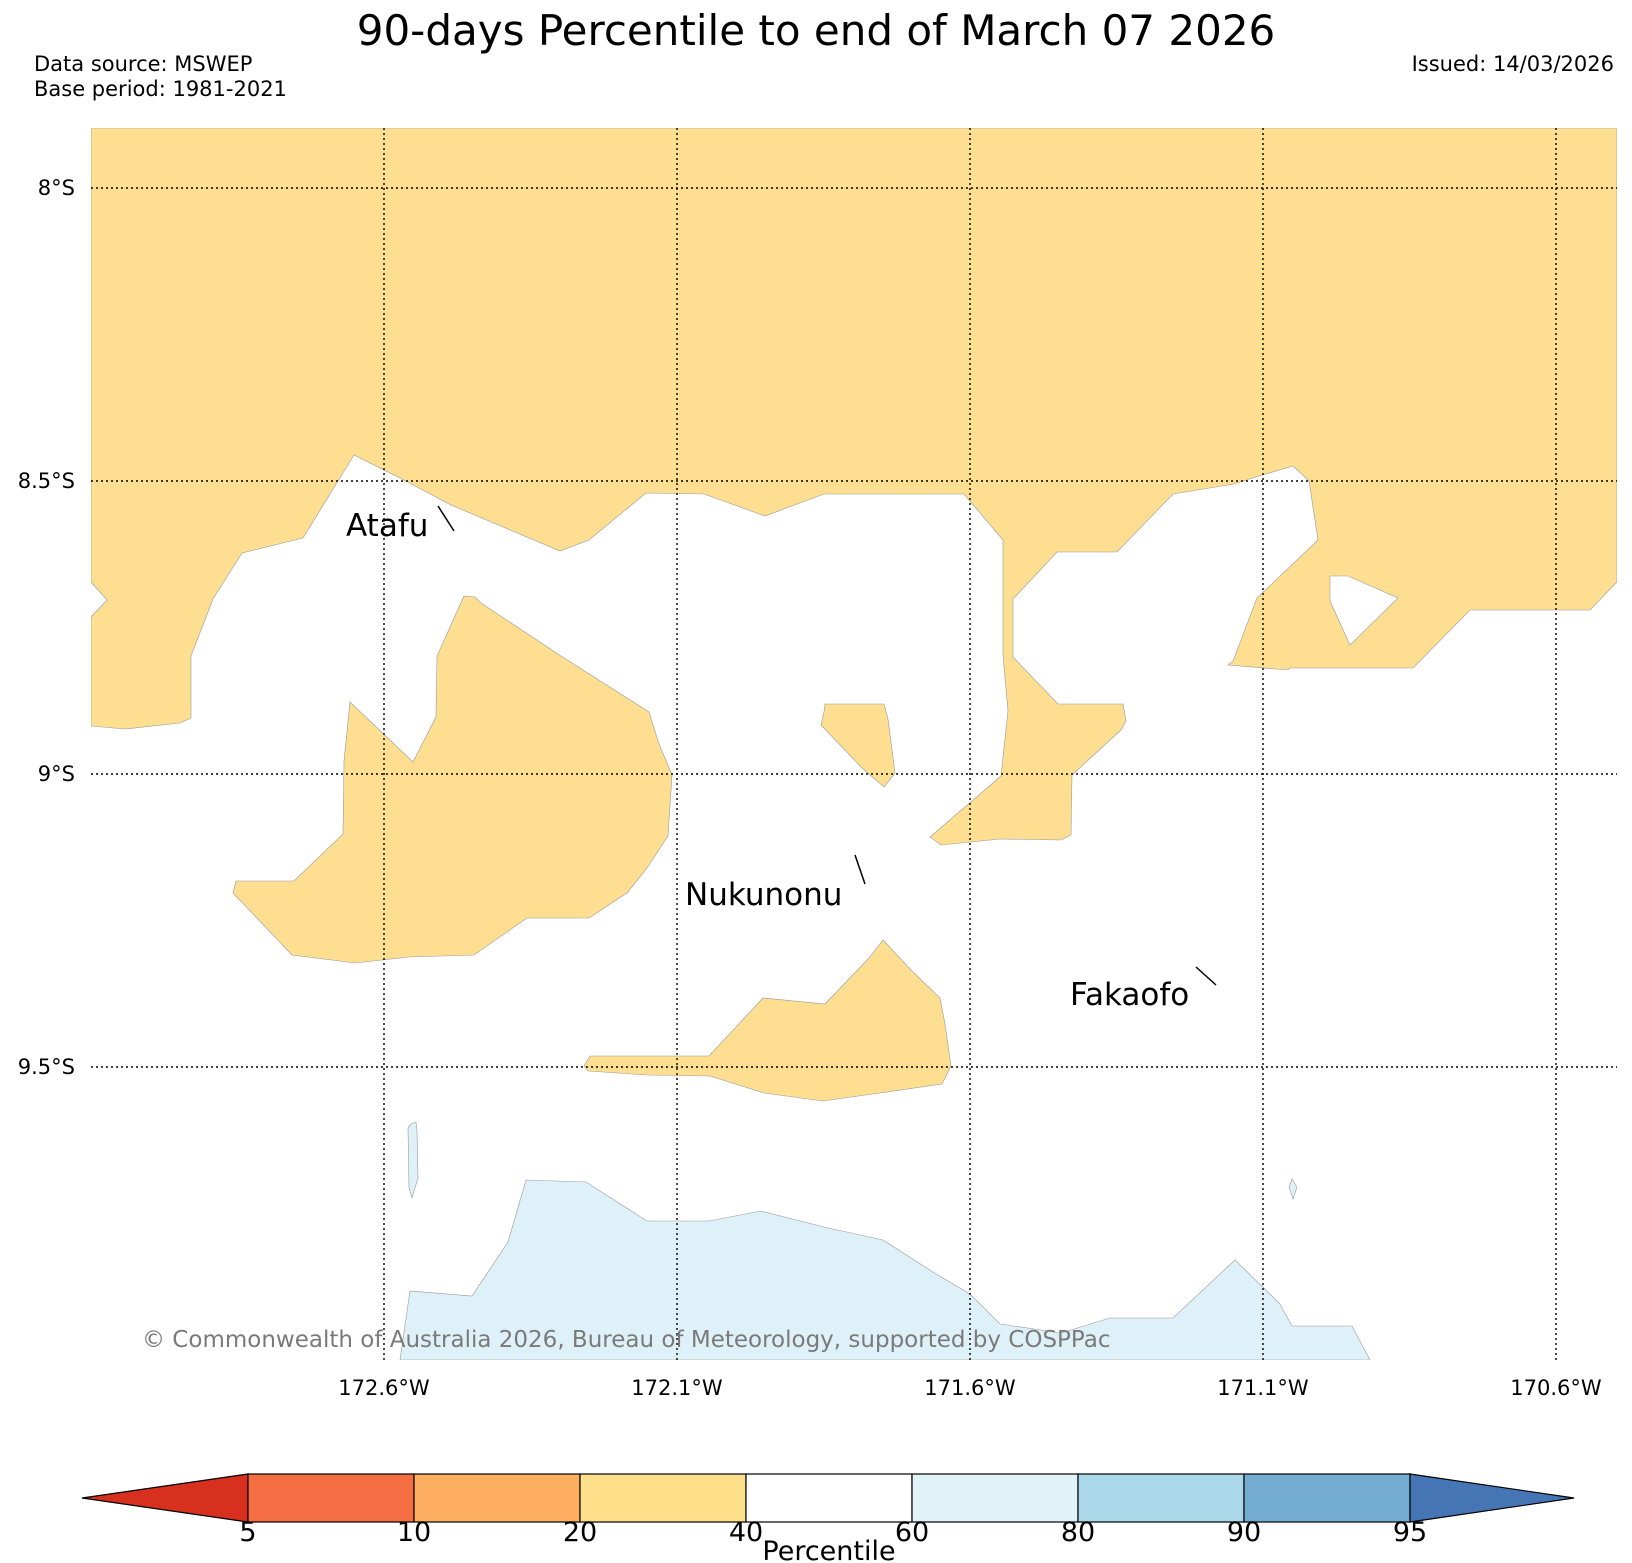 This screenshot has height=1563, width=1632. What do you see at coordinates (1293, 1189) in the screenshot?
I see `wet-patch-small-east` at bounding box center [1293, 1189].